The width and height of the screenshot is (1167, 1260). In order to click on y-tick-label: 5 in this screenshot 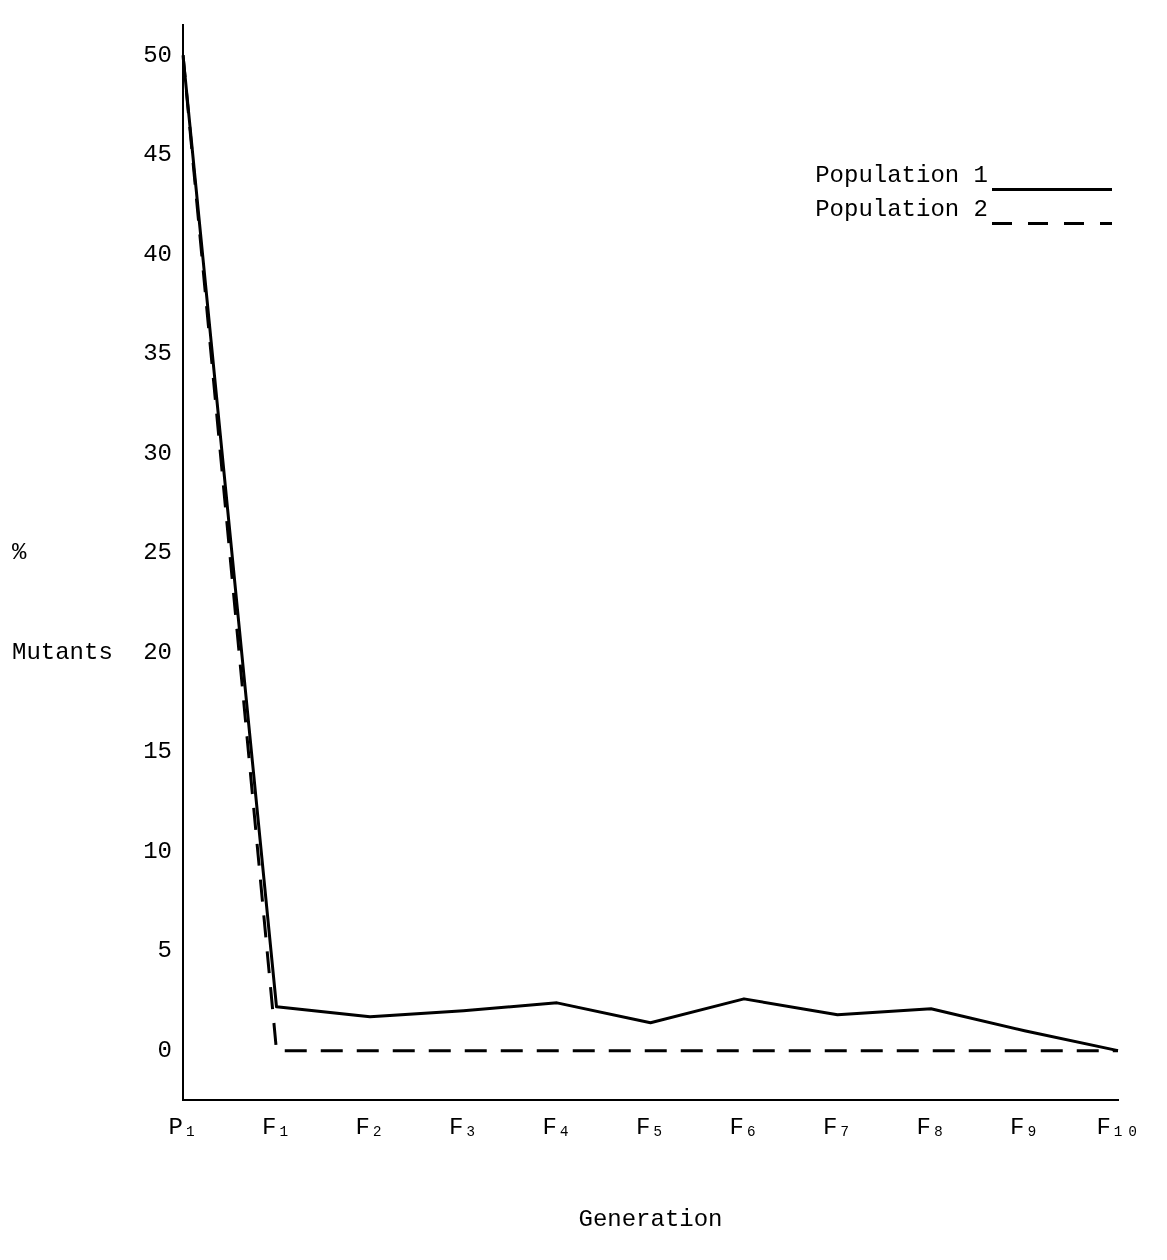, I will do `click(164, 951)`.